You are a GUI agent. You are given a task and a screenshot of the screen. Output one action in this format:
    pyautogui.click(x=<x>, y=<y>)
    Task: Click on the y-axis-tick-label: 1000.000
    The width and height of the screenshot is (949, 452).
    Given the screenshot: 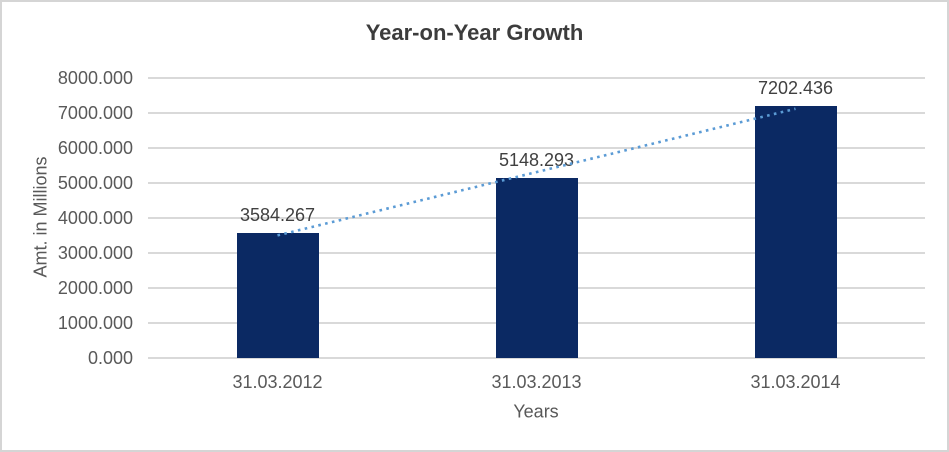 What is the action you would take?
    pyautogui.click(x=95, y=323)
    